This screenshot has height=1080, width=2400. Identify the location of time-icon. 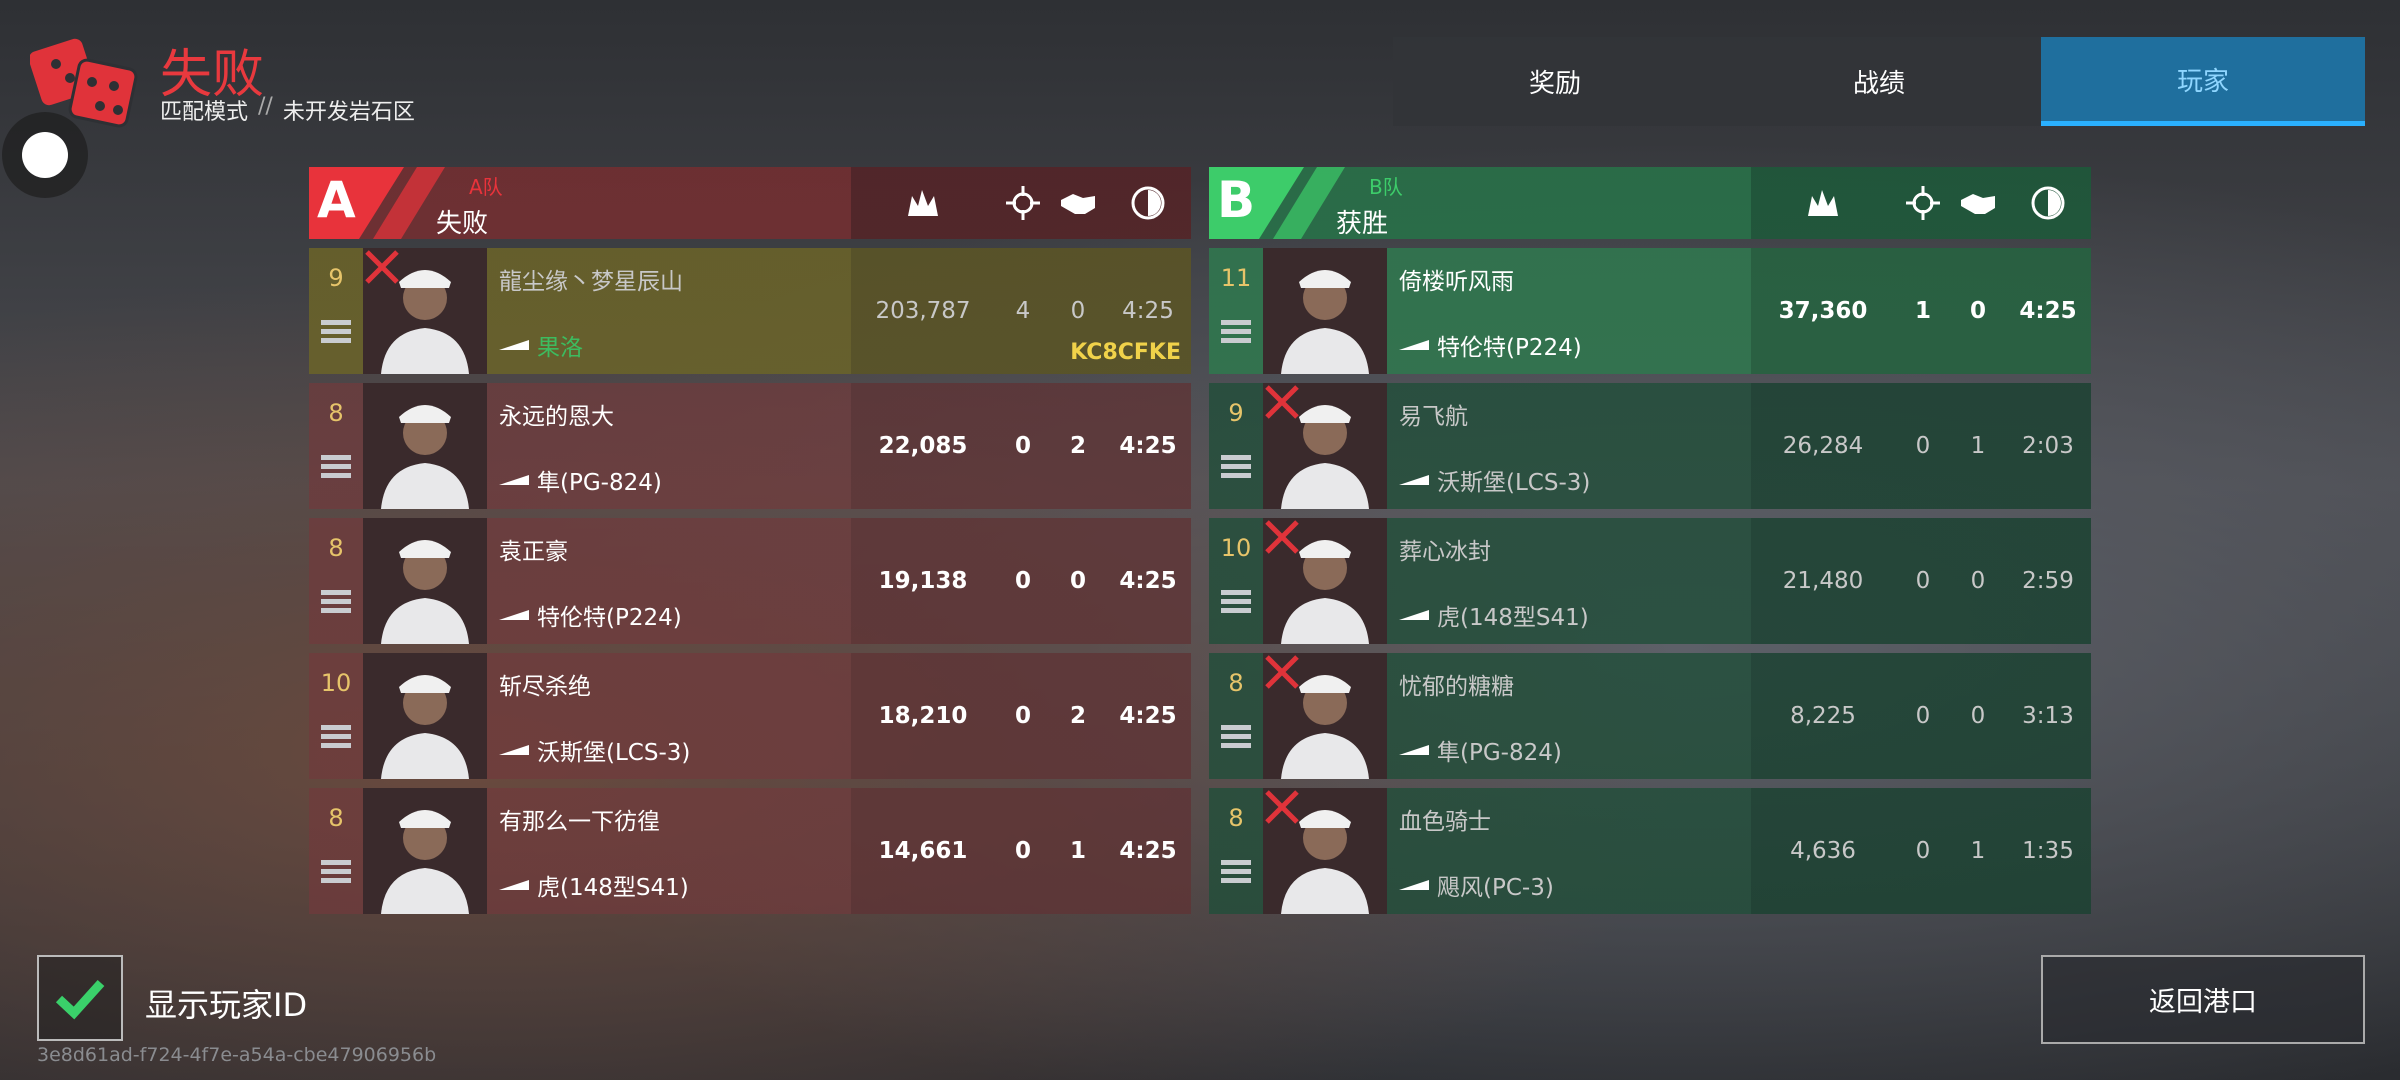
(1148, 203).